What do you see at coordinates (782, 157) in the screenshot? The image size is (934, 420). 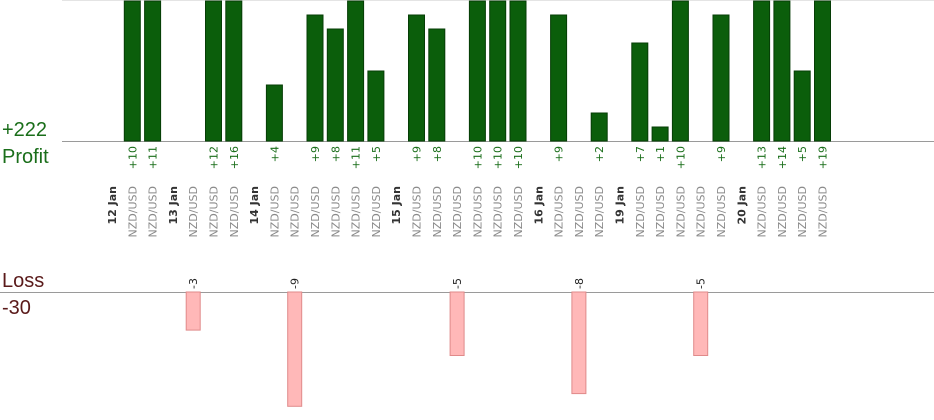 I see `profit-value-label: +14` at bounding box center [782, 157].